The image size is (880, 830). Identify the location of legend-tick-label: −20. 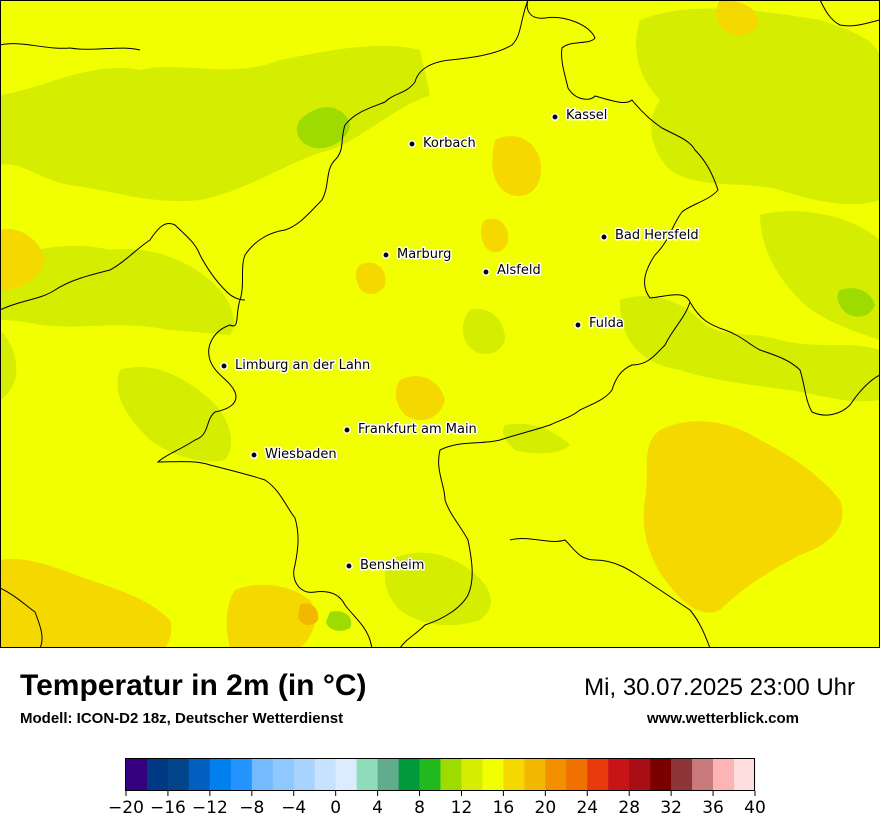
(126, 808).